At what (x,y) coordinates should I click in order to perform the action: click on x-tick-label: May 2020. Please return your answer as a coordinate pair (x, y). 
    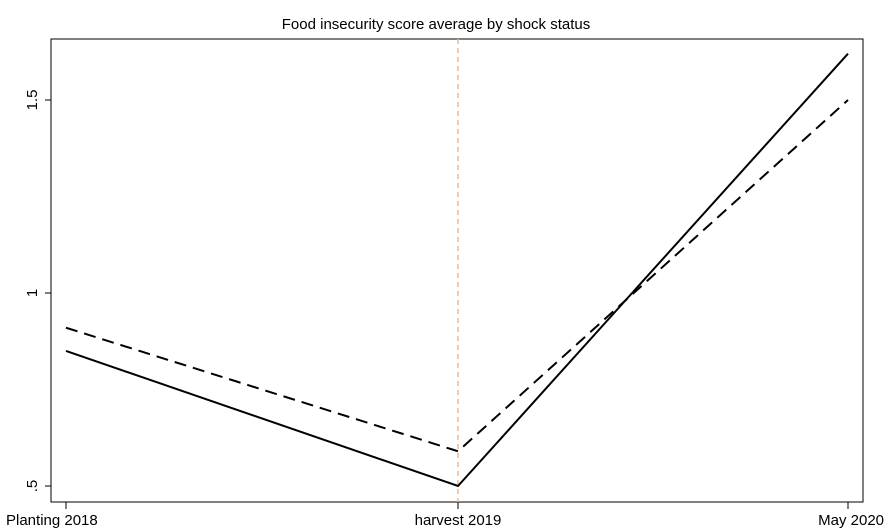
    Looking at the image, I should click on (851, 520).